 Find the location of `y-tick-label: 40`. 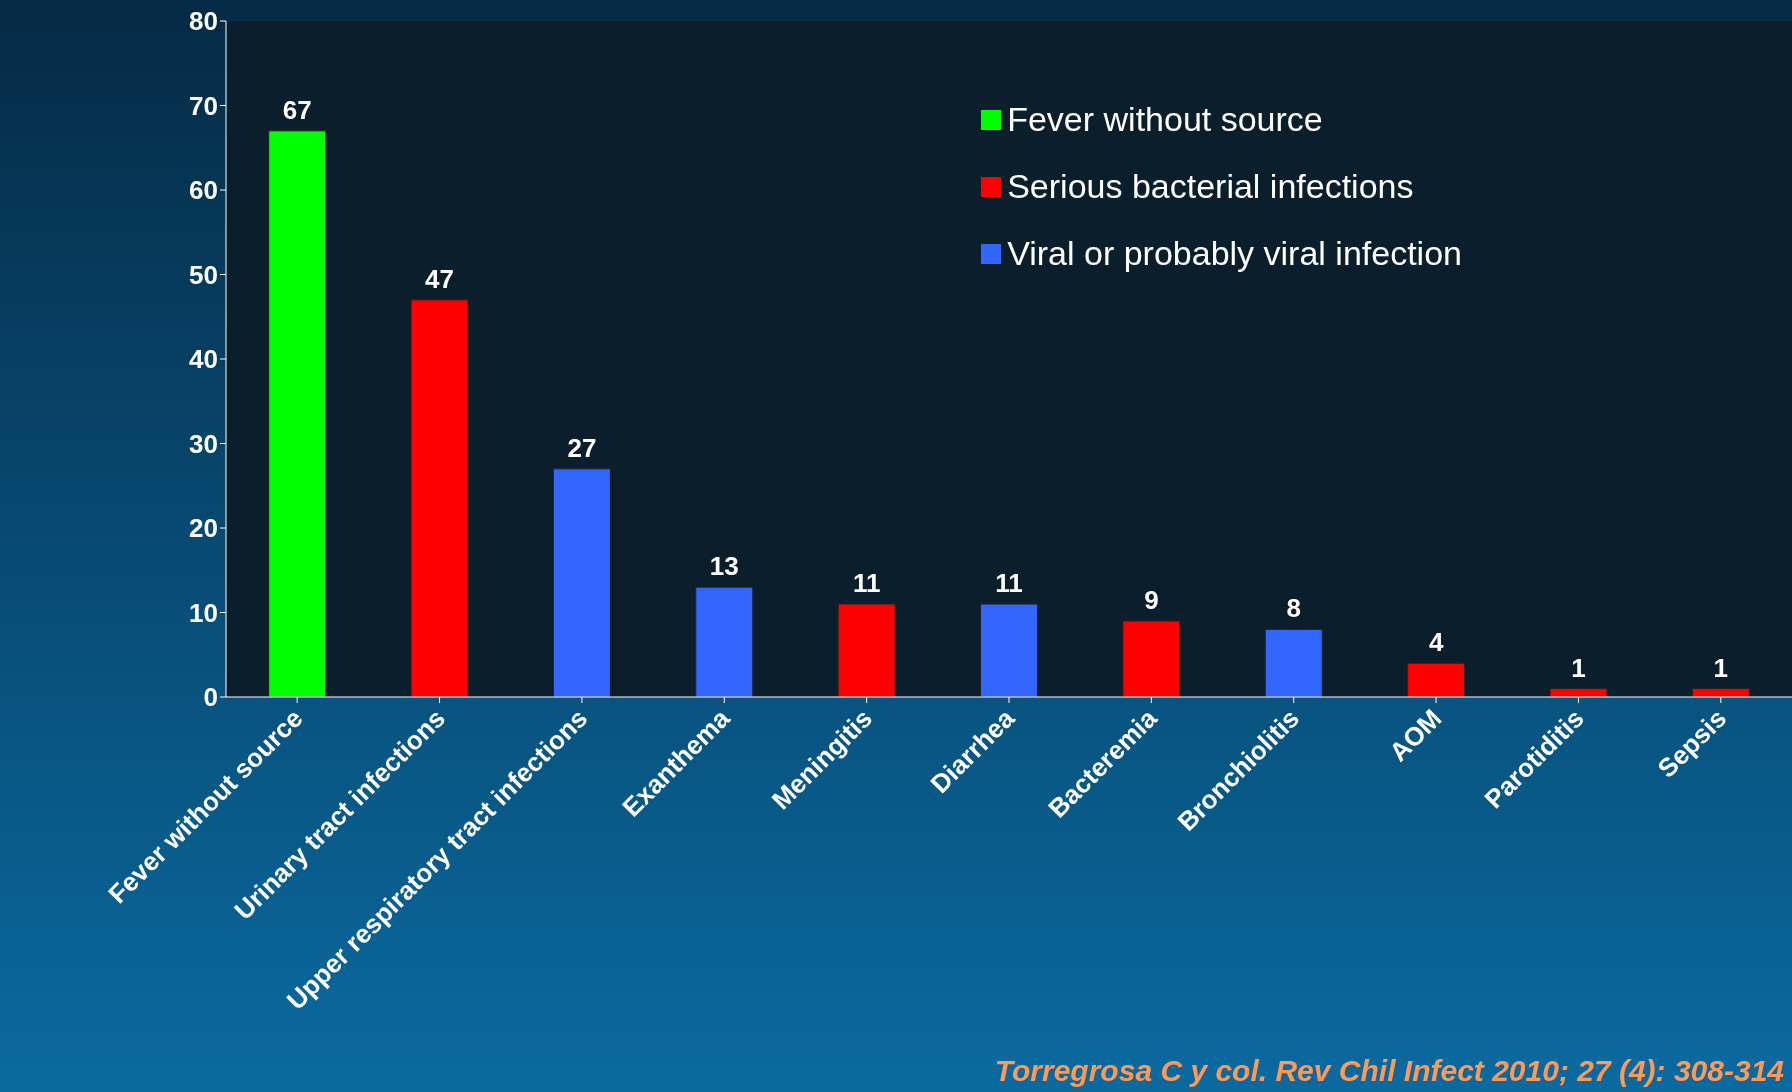

y-tick-label: 40 is located at coordinates (203, 359).